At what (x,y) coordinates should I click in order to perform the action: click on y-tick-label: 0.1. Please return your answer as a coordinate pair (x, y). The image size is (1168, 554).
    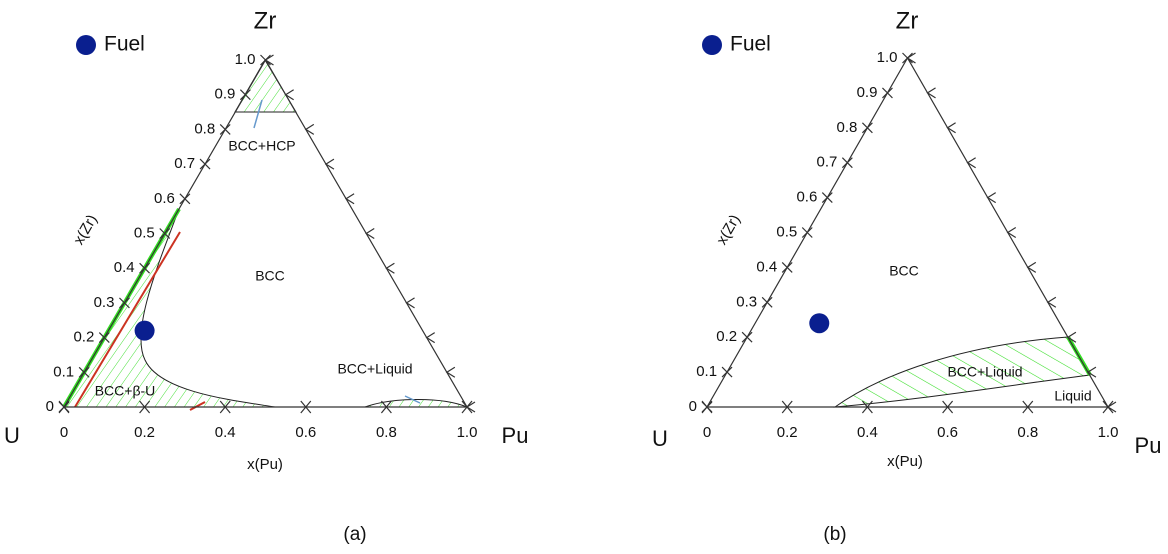
    Looking at the image, I should click on (63, 371).